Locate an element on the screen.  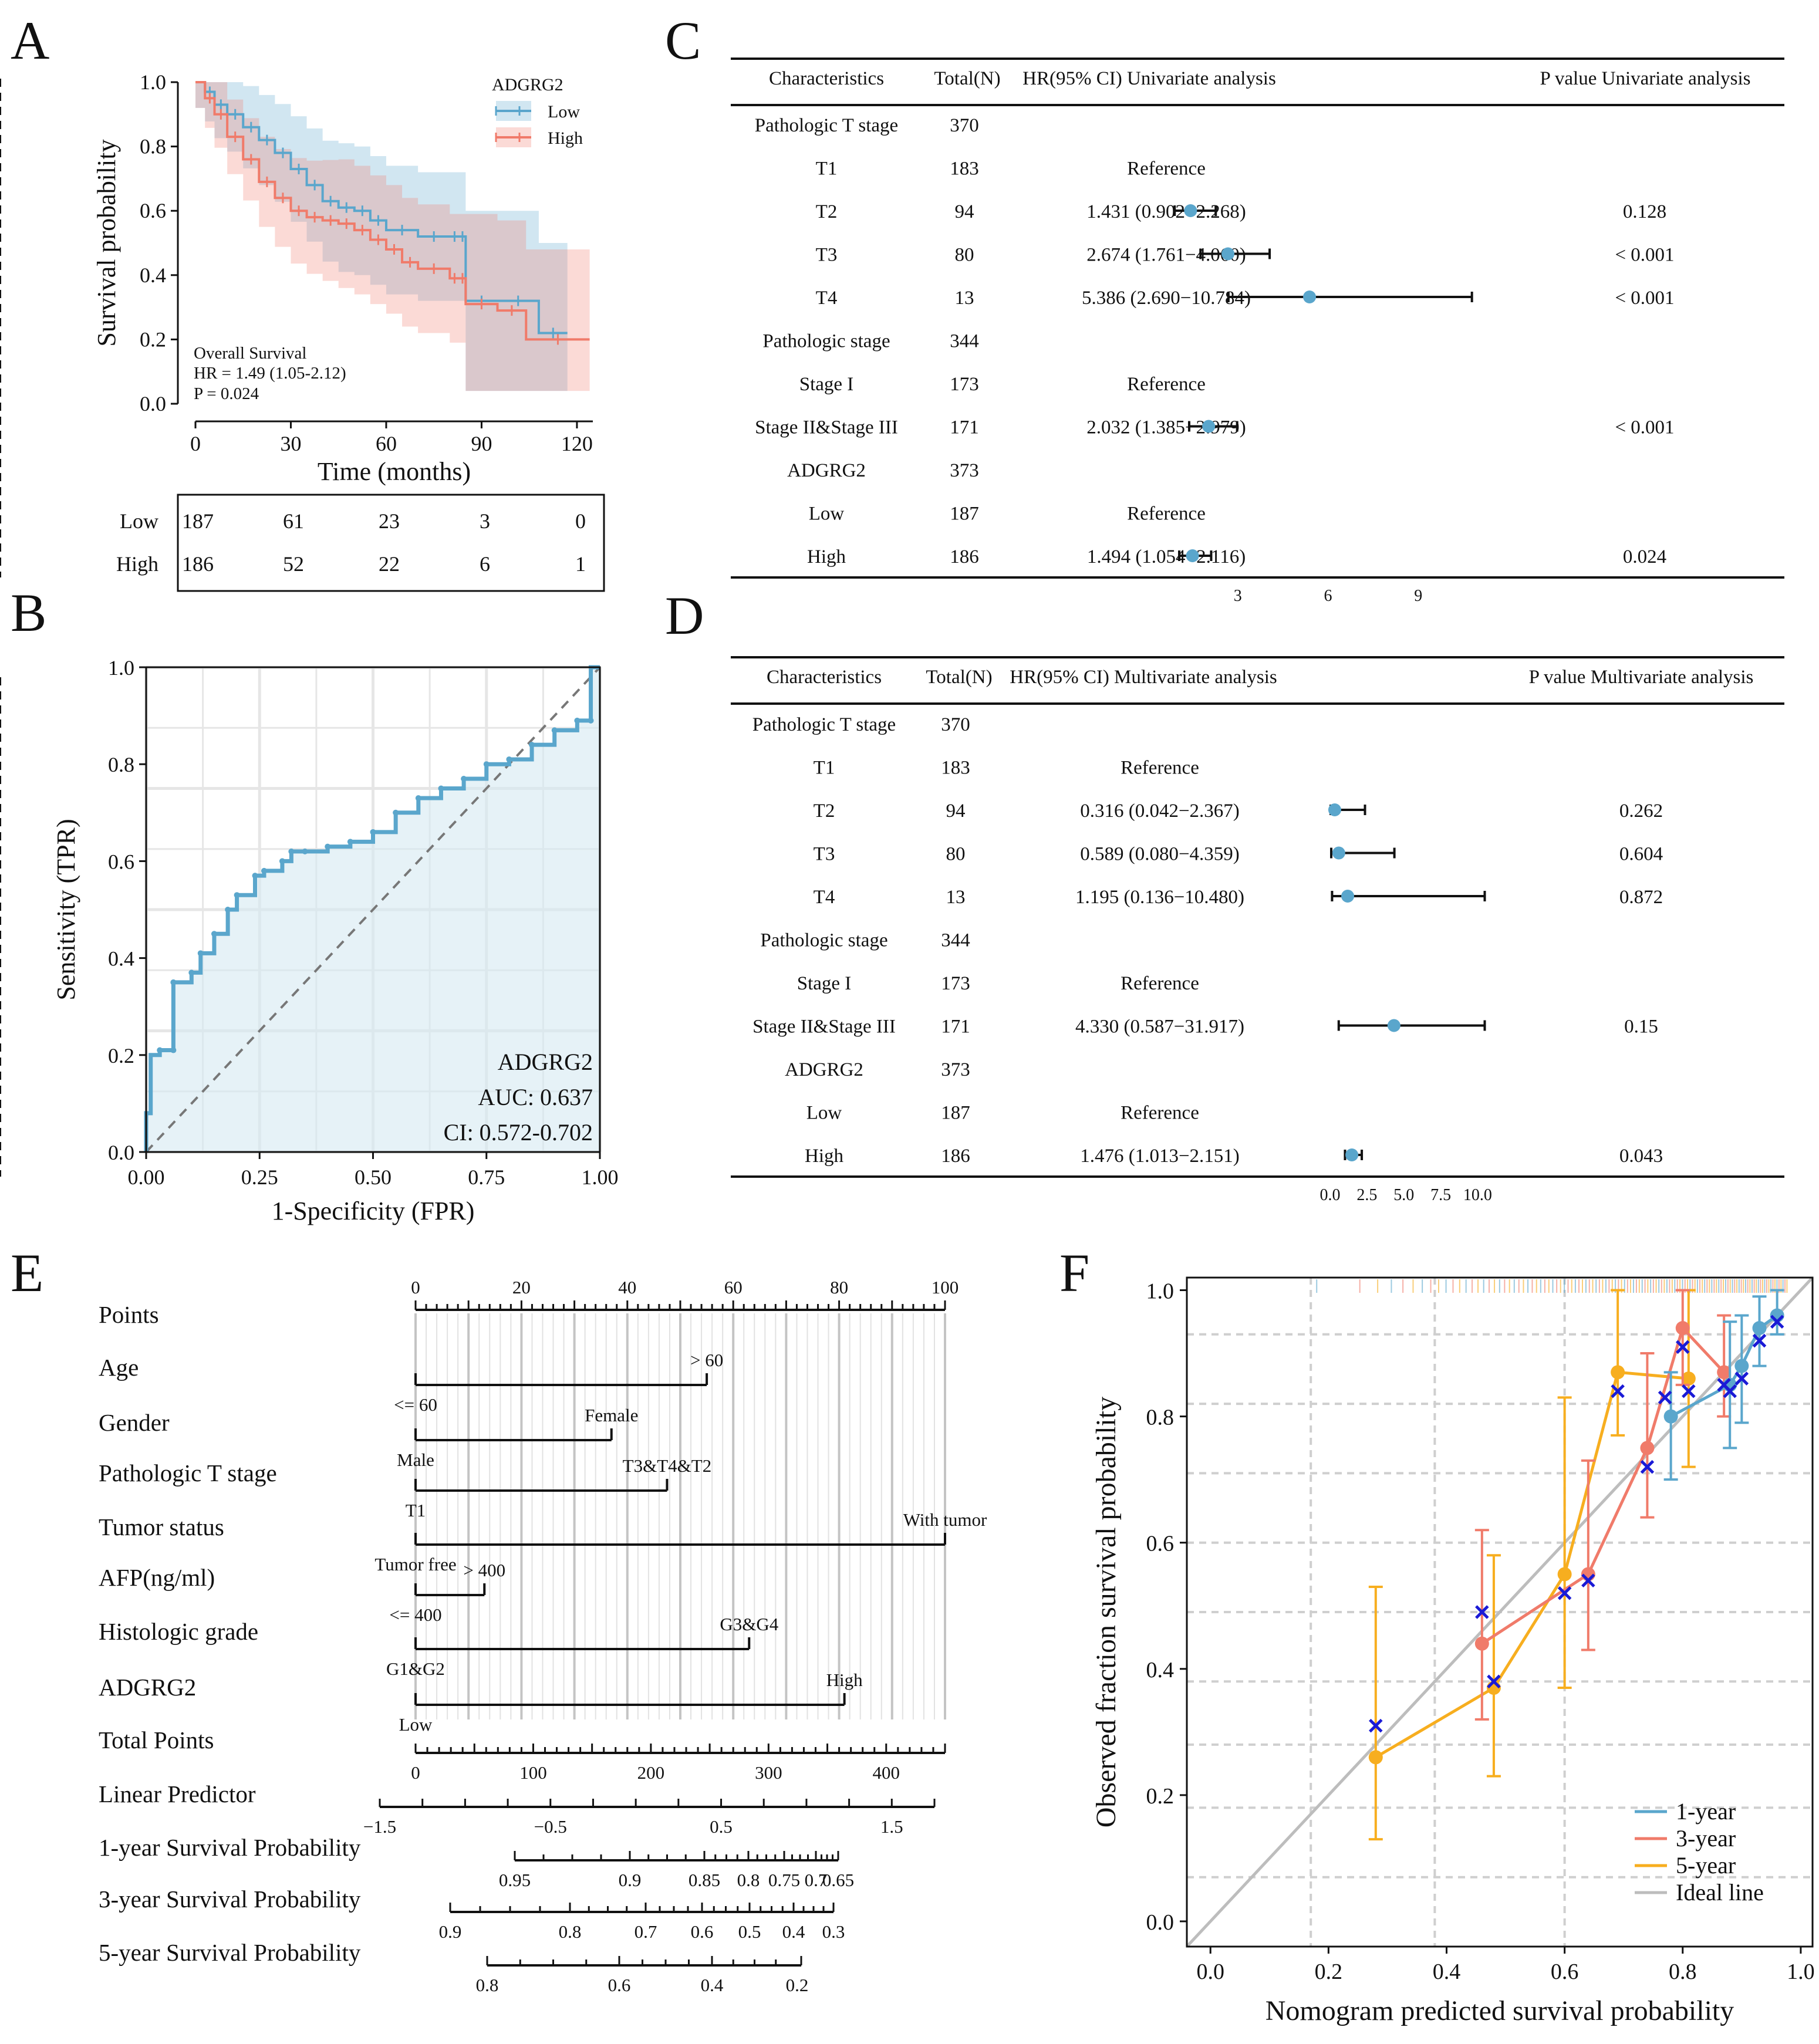
forest-axis-tick-label: 9 is located at coordinates (1418, 596).